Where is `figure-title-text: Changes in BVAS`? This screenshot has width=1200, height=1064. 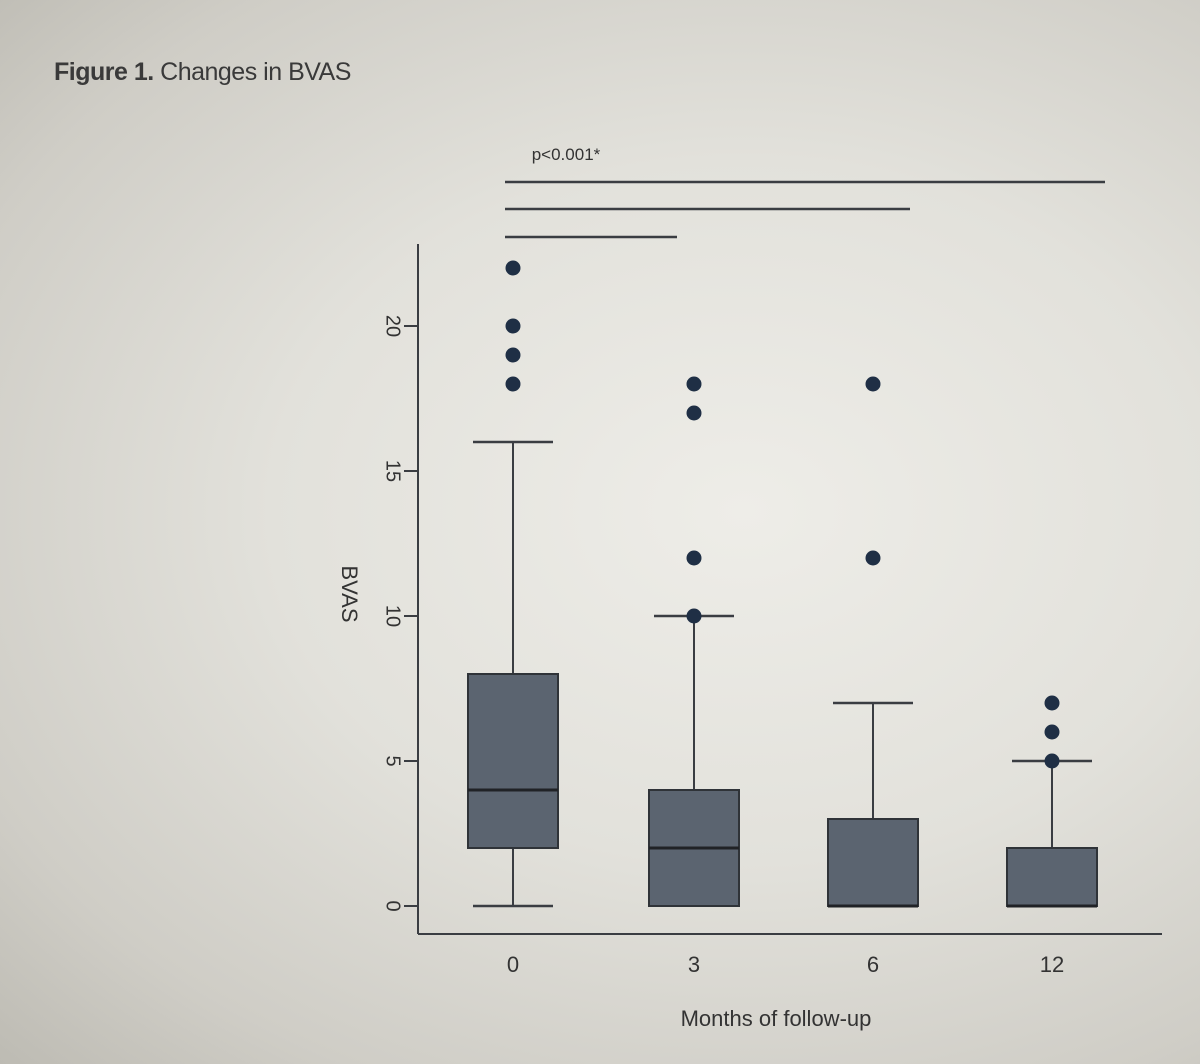 figure-title-text: Changes in BVAS is located at coordinates (255, 72).